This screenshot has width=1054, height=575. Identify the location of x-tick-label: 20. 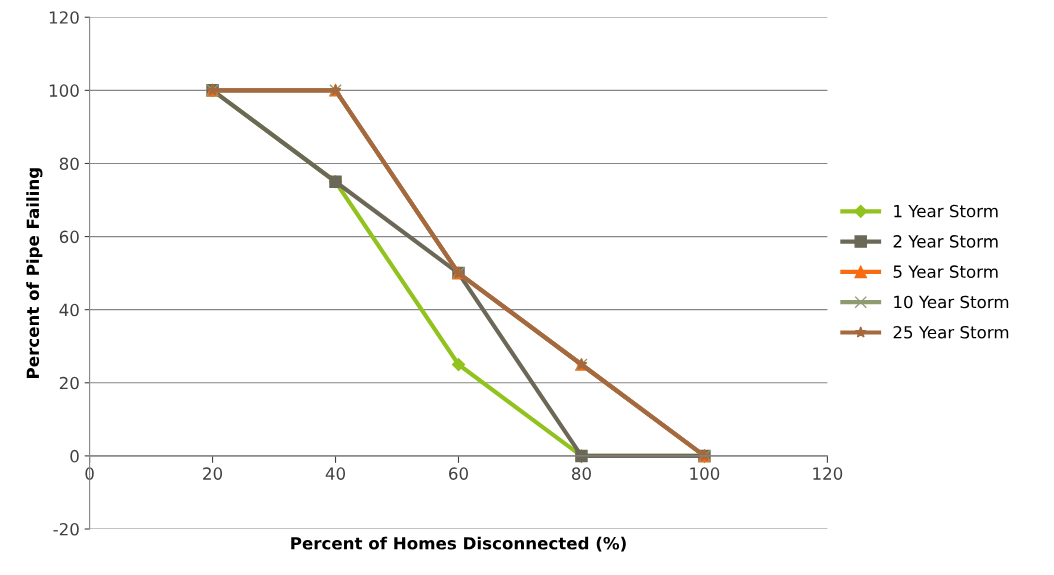
(213, 473).